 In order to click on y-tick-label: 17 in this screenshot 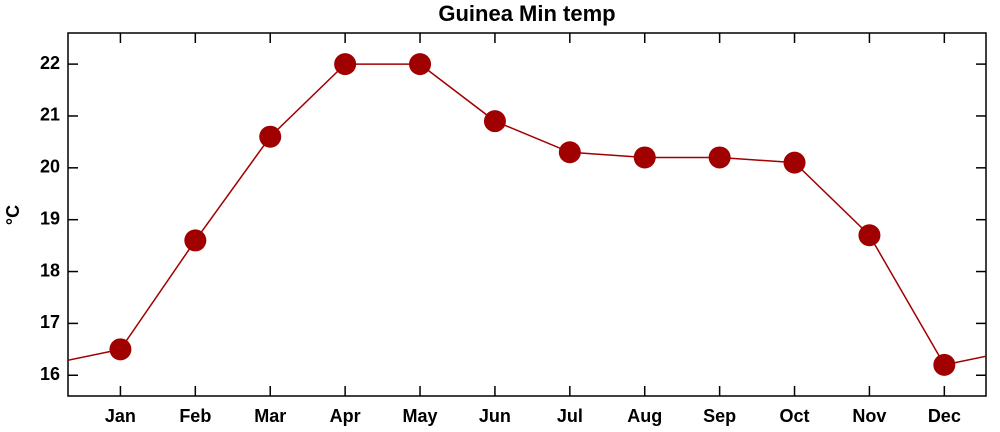, I will do `click(50, 322)`.